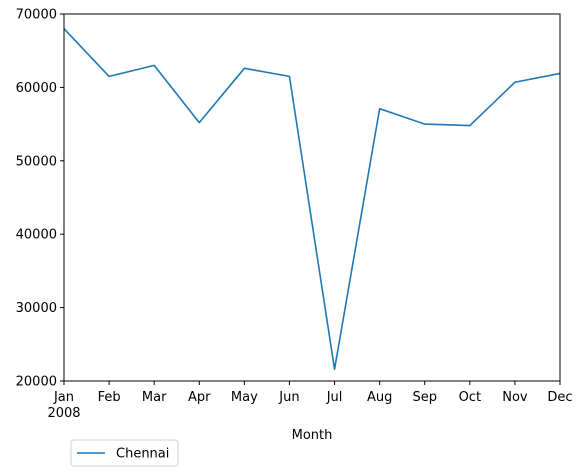  Describe the element at coordinates (109, 397) in the screenshot. I see `x-tick-label: Feb` at that location.